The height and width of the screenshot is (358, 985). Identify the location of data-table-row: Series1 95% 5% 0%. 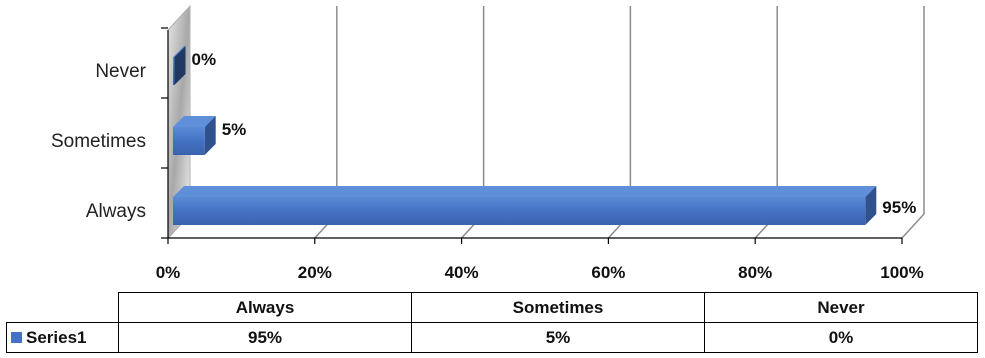
(492, 337).